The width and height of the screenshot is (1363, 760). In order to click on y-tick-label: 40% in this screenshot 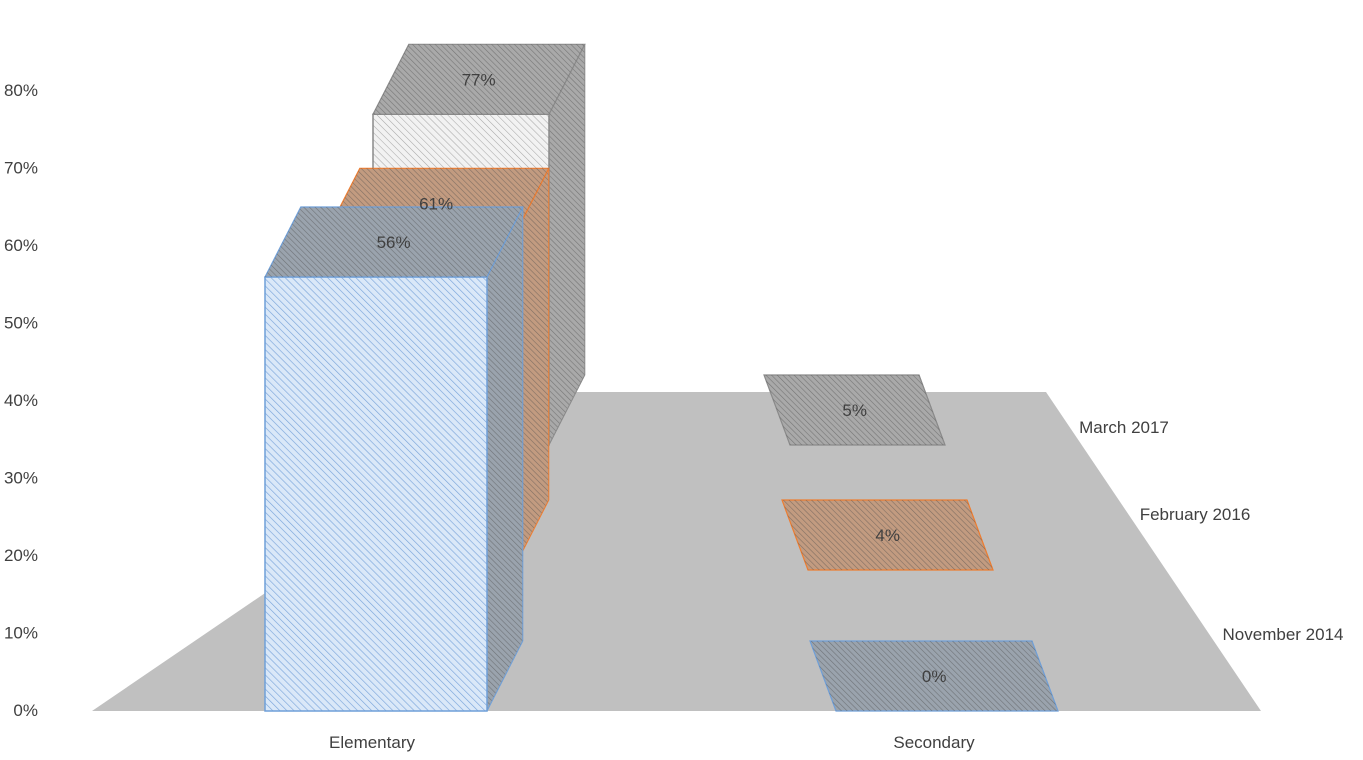, I will do `click(21, 400)`.